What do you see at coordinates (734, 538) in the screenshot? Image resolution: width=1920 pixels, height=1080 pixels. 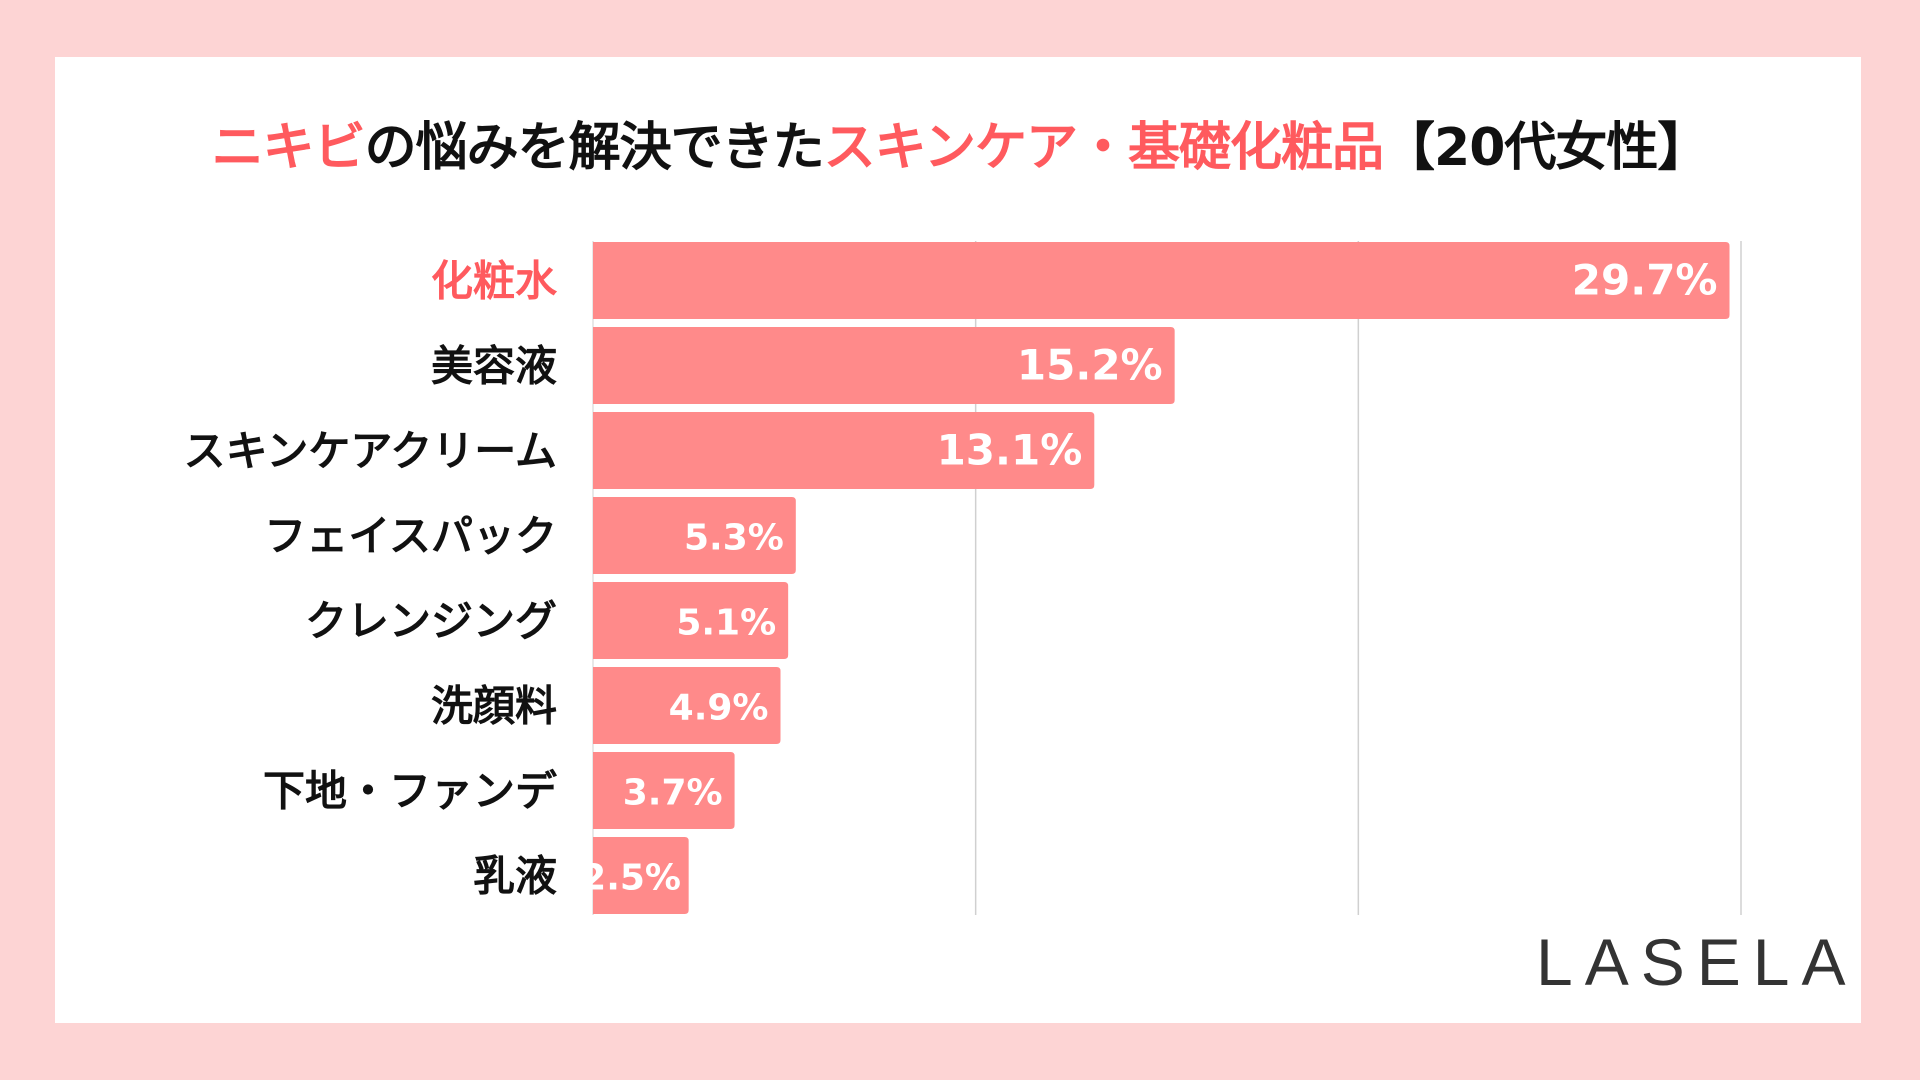 I see `data-label: 5.3%` at bounding box center [734, 538].